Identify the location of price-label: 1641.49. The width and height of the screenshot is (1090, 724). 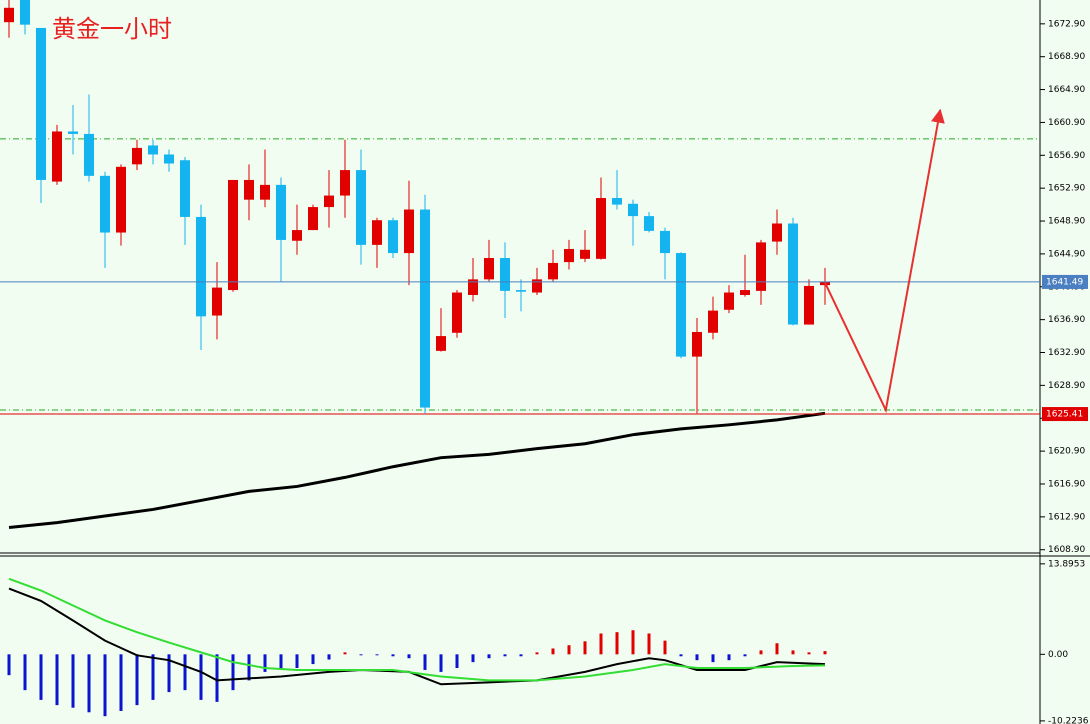
(1064, 282).